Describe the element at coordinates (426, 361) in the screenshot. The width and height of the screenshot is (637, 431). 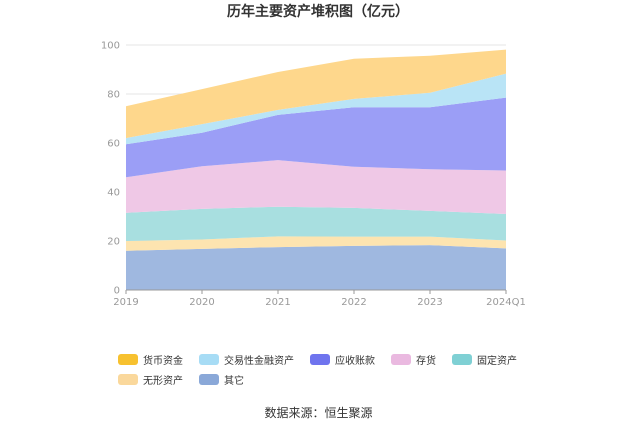
I see `legend-label: 存货` at that location.